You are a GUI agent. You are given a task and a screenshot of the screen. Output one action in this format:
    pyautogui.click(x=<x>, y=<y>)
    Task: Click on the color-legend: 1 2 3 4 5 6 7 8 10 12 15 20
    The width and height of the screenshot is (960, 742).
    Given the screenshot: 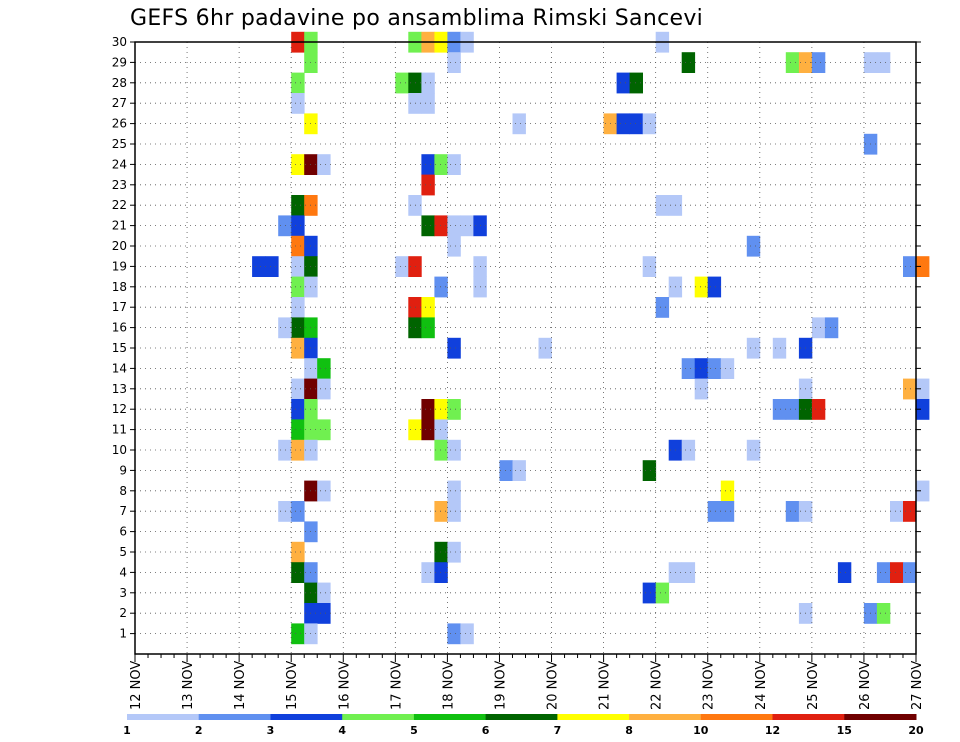 What is the action you would take?
    pyautogui.click(x=523, y=725)
    